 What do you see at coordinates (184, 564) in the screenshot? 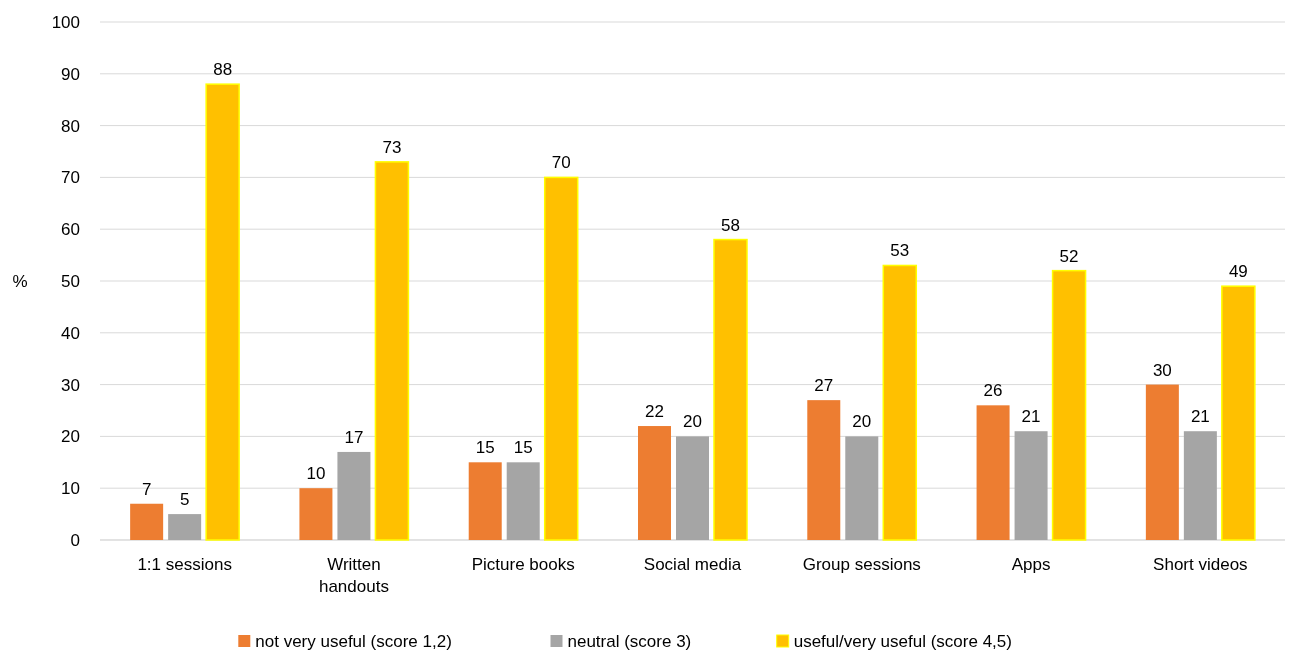
I see `x-tick-label: 1:1 sessions` at bounding box center [184, 564].